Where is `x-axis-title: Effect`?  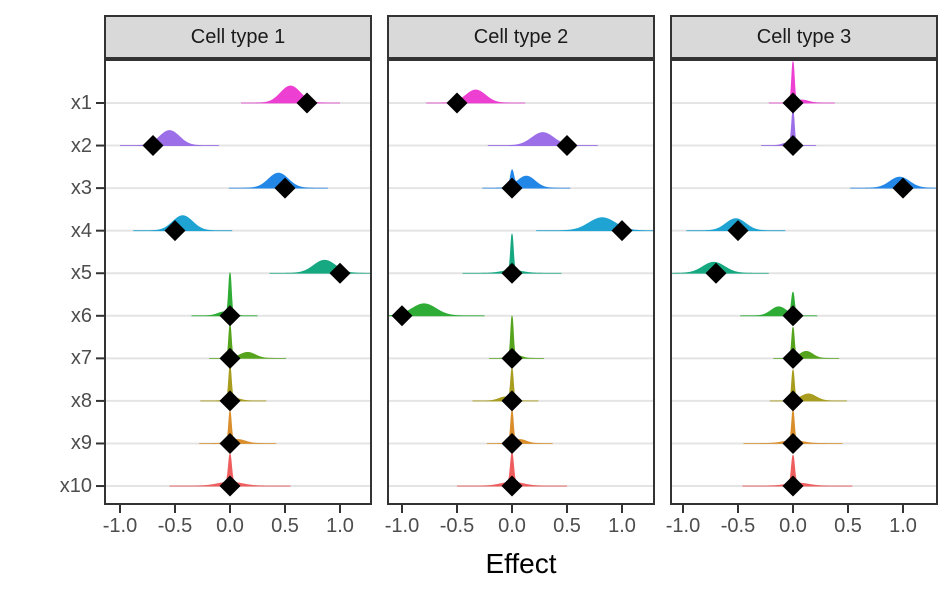
x-axis-title: Effect is located at coordinates (521, 563).